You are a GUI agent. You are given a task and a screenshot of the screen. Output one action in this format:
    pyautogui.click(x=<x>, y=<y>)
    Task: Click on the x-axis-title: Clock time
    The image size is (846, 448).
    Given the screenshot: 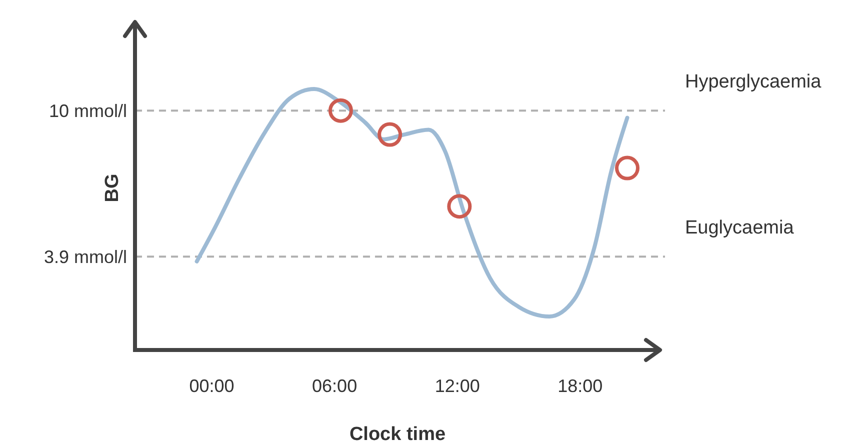 What is the action you would take?
    pyautogui.click(x=397, y=434)
    